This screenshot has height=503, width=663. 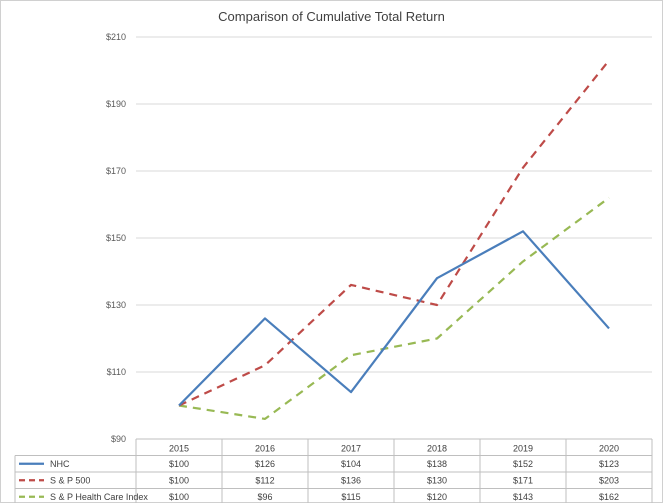 I want to click on y-tick-label-90: $90, so click(x=118, y=439).